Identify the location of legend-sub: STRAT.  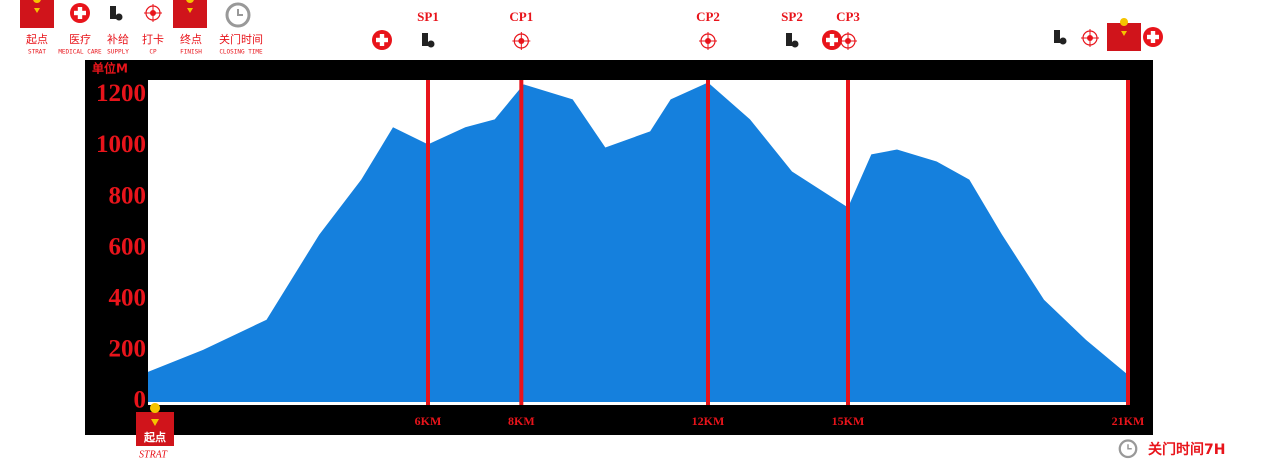
(37, 52).